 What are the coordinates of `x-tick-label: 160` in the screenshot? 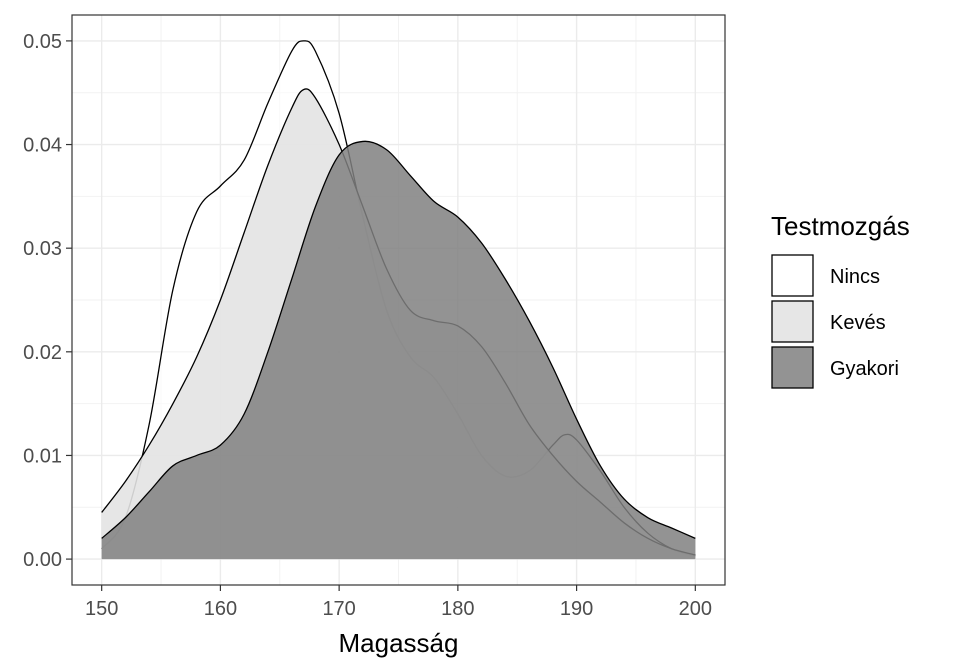 It's located at (220, 609).